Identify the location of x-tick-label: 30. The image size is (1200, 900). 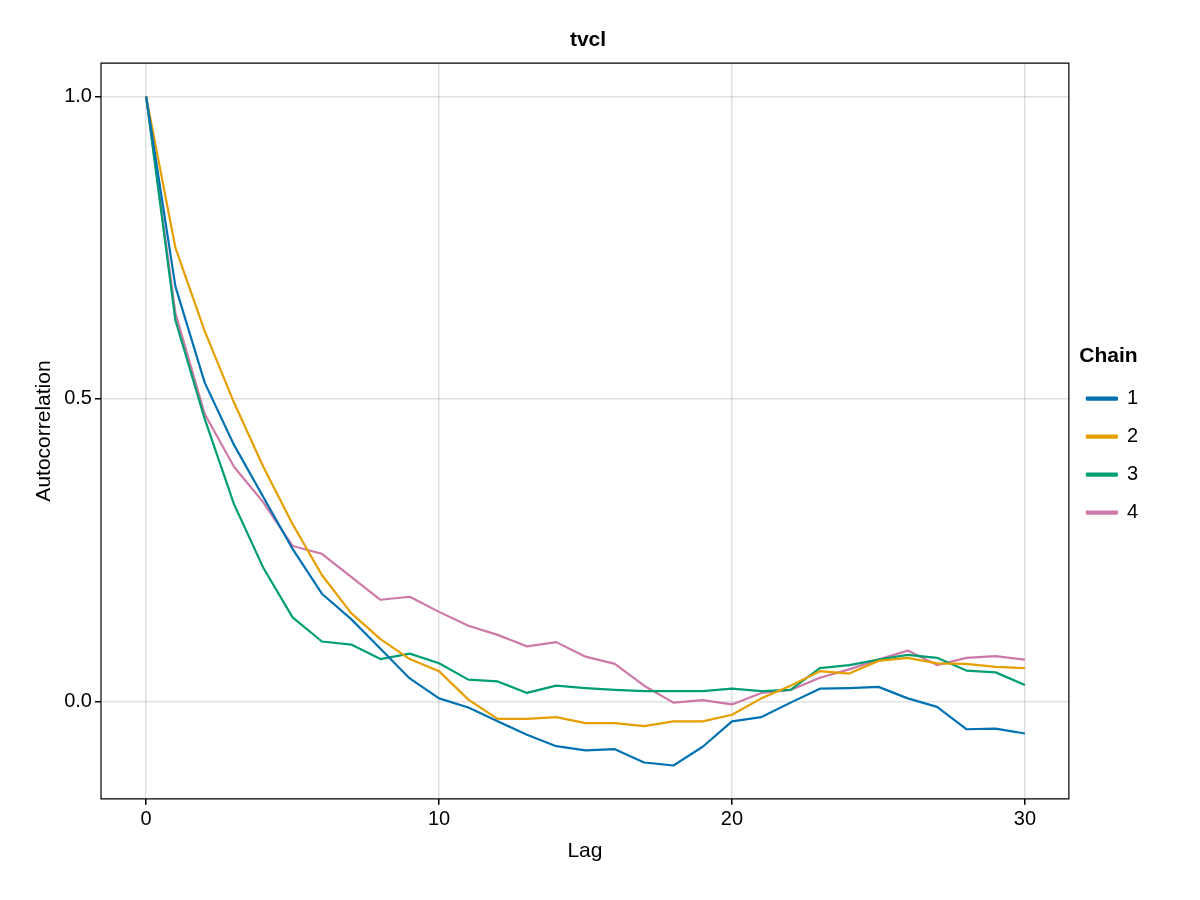
(1025, 818).